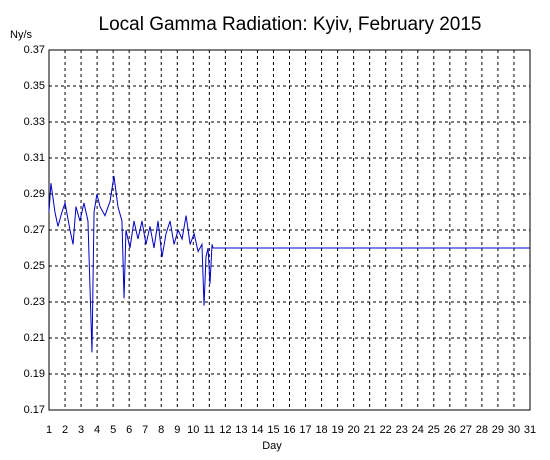  What do you see at coordinates (354, 430) in the screenshot?
I see `x-tick-label: 20` at bounding box center [354, 430].